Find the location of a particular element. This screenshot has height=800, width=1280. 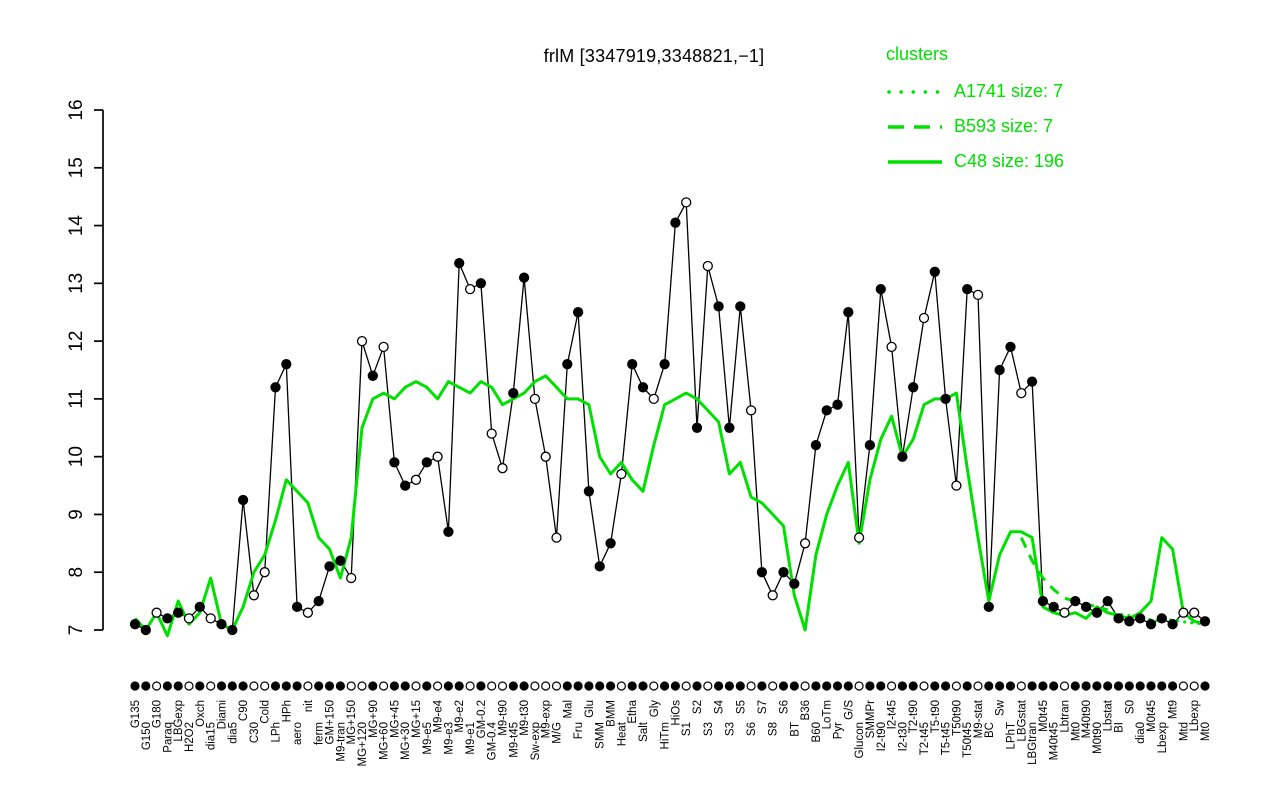

legend-heading: clusters is located at coordinates (917, 54).